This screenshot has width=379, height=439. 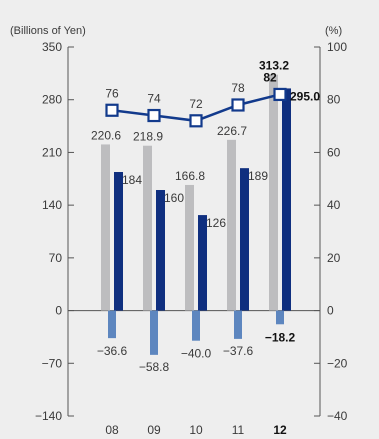 I want to click on right-tick-label: 100, so click(x=337, y=47).